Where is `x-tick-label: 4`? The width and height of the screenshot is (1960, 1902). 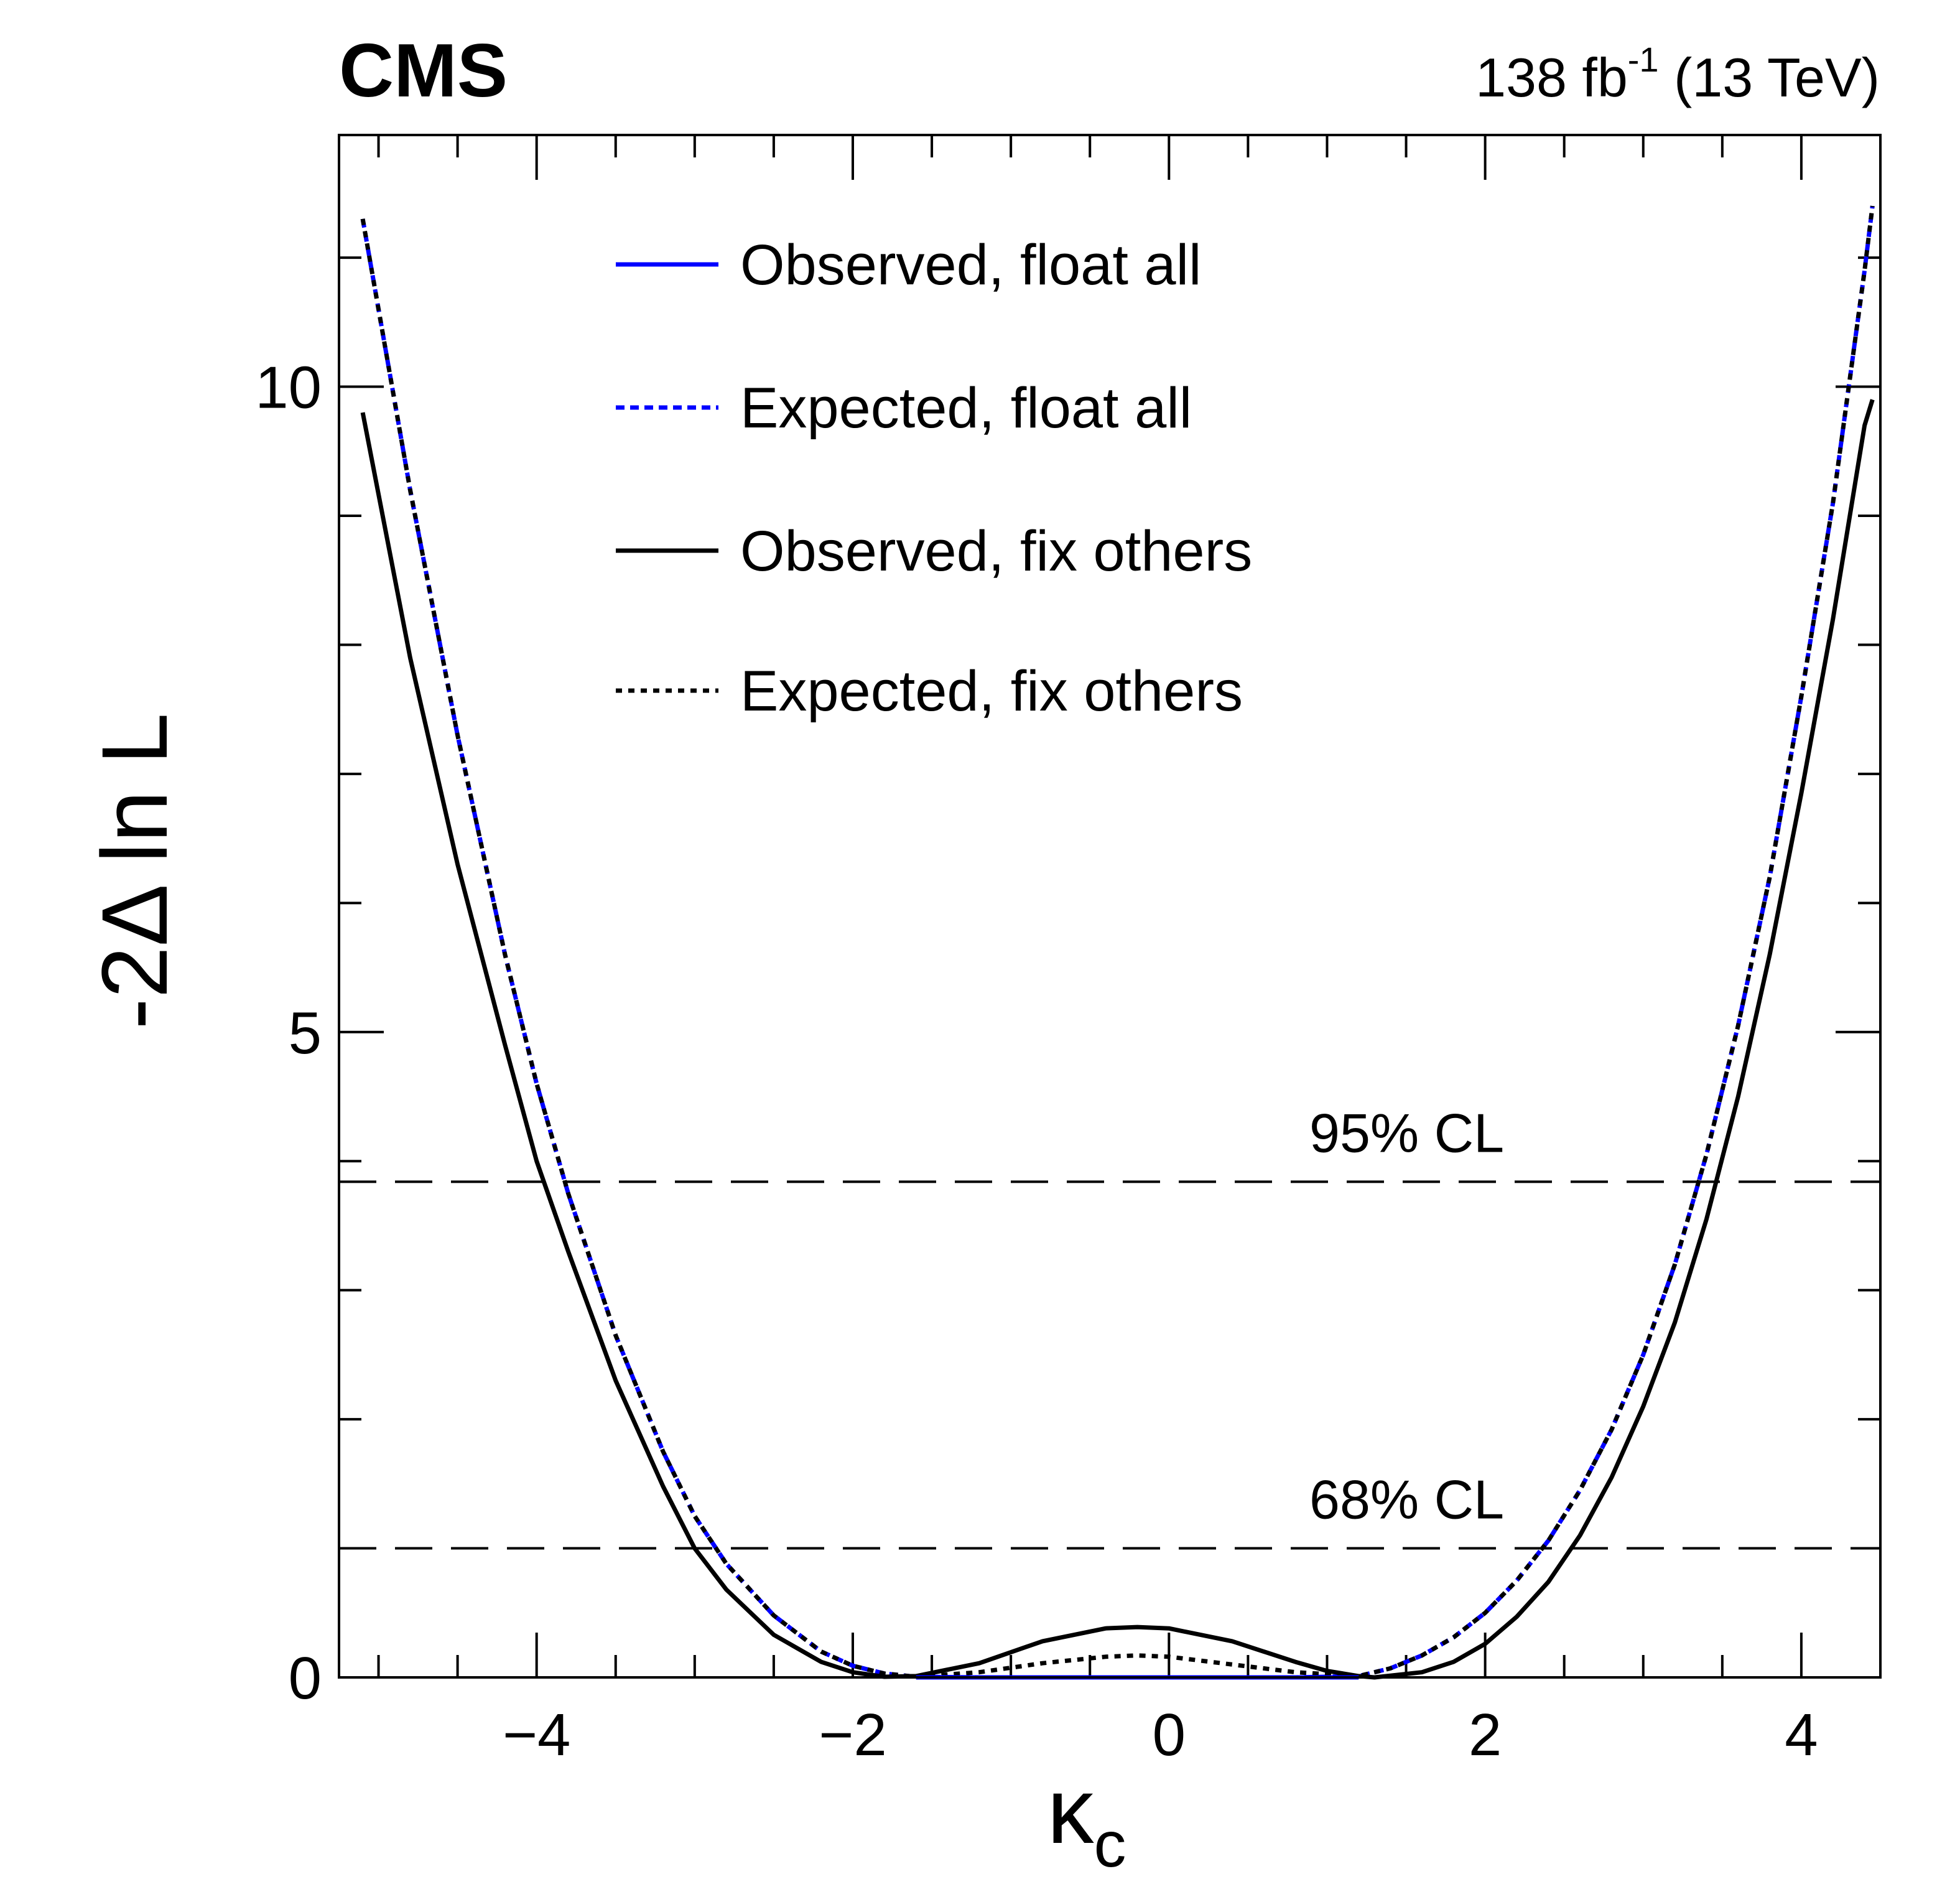
x-tick-label: 4 is located at coordinates (1801, 1735).